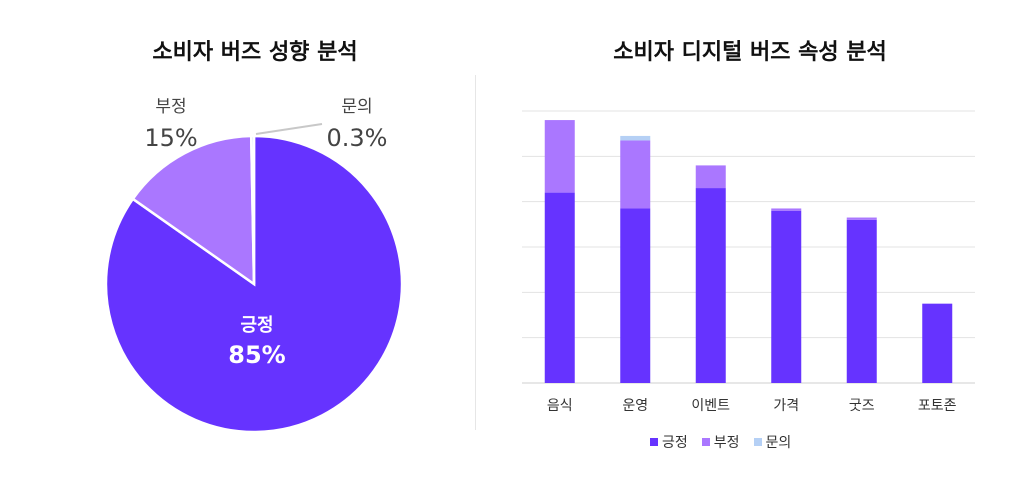 This screenshot has width=1024, height=493. What do you see at coordinates (560, 406) in the screenshot?
I see `x-tick-label: 음식` at bounding box center [560, 406].